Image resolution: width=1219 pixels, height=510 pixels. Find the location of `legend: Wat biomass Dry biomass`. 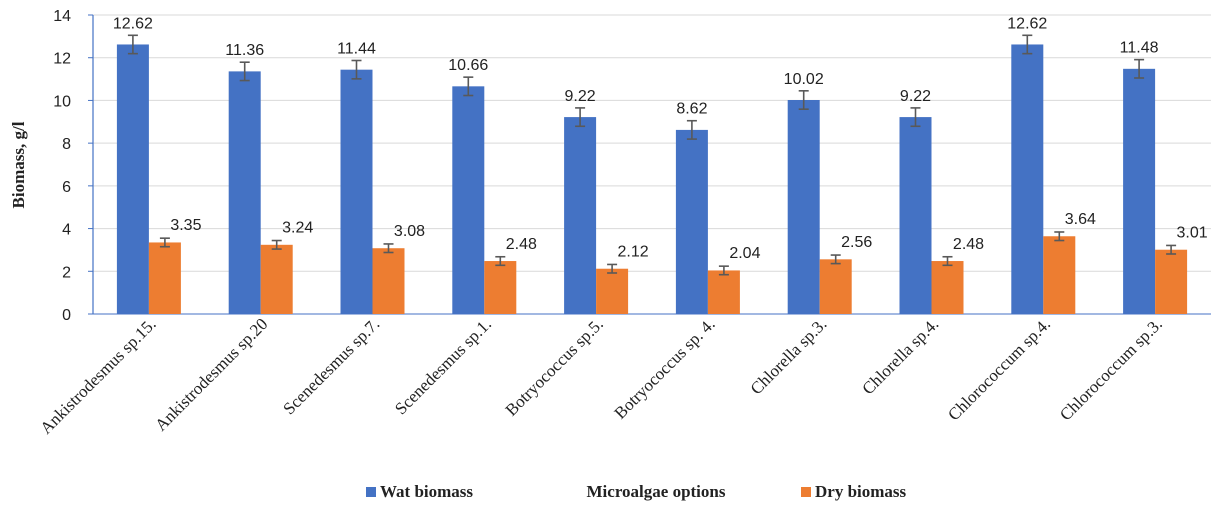

legend: Wat biomass Dry biomass is located at coordinates (636, 491).